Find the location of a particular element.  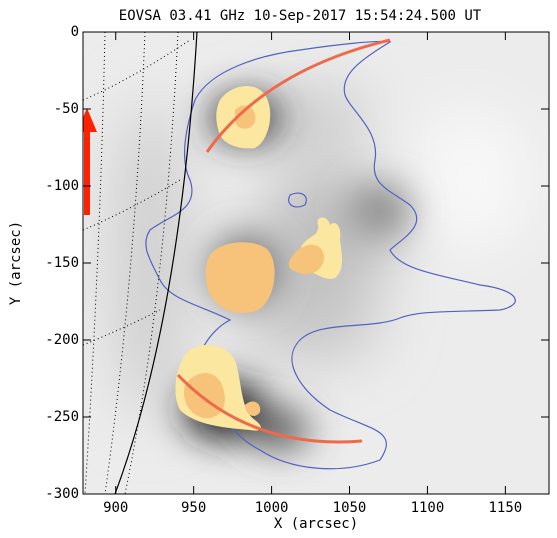

x-tick-label: 950 is located at coordinates (193, 508).